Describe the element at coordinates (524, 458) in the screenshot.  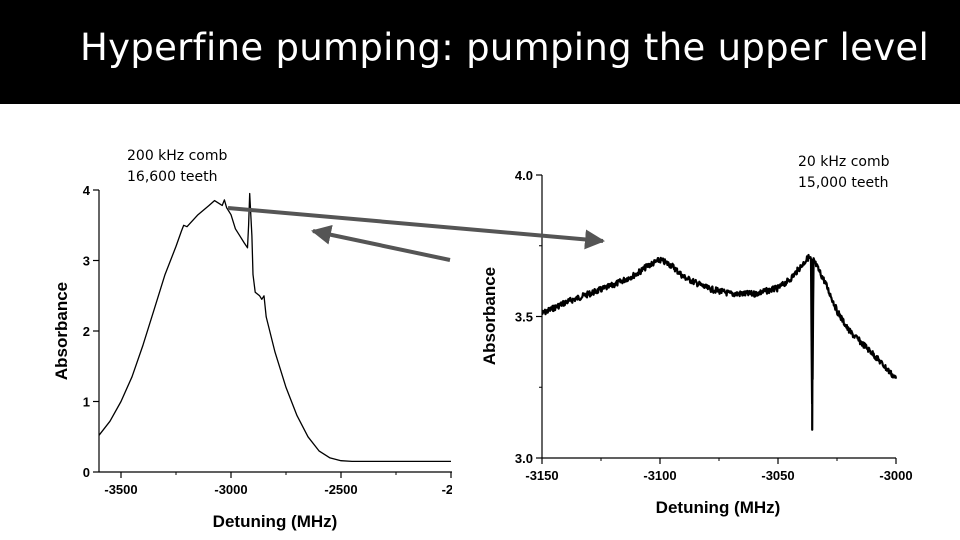
I see `right-y-tick-label: 3.0` at that location.